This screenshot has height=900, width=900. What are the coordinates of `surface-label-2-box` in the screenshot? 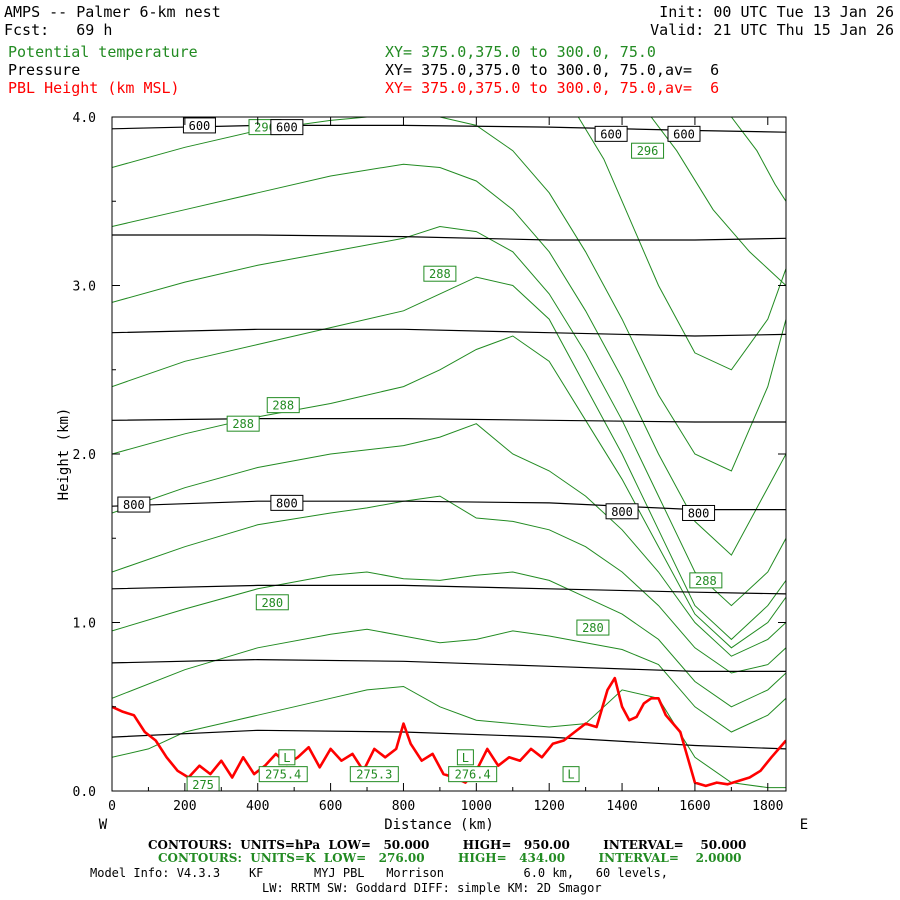 It's located at (473, 774).